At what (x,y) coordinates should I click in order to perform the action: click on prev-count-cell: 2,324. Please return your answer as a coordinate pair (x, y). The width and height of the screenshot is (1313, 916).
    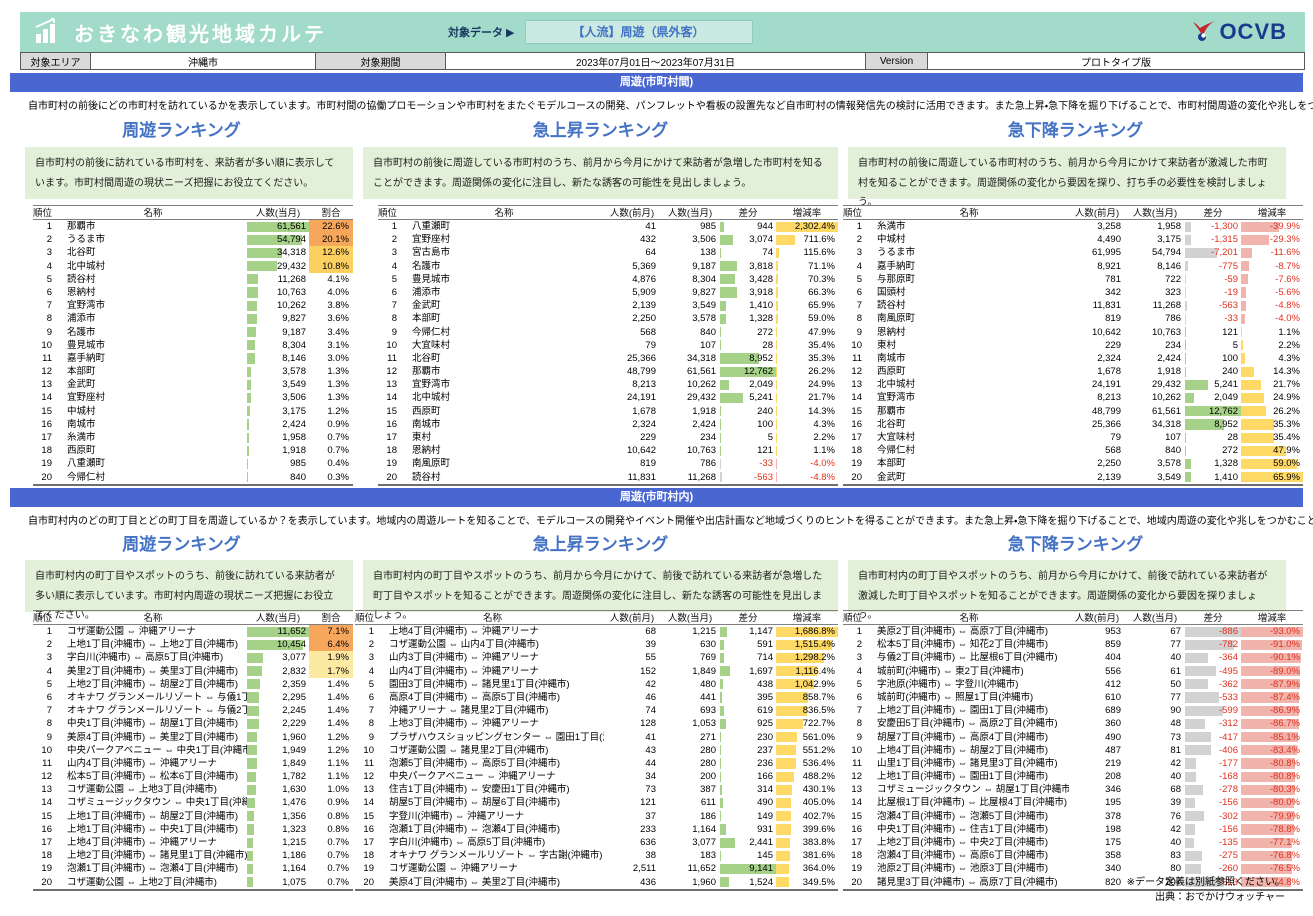
    Looking at the image, I should click on (644, 424).